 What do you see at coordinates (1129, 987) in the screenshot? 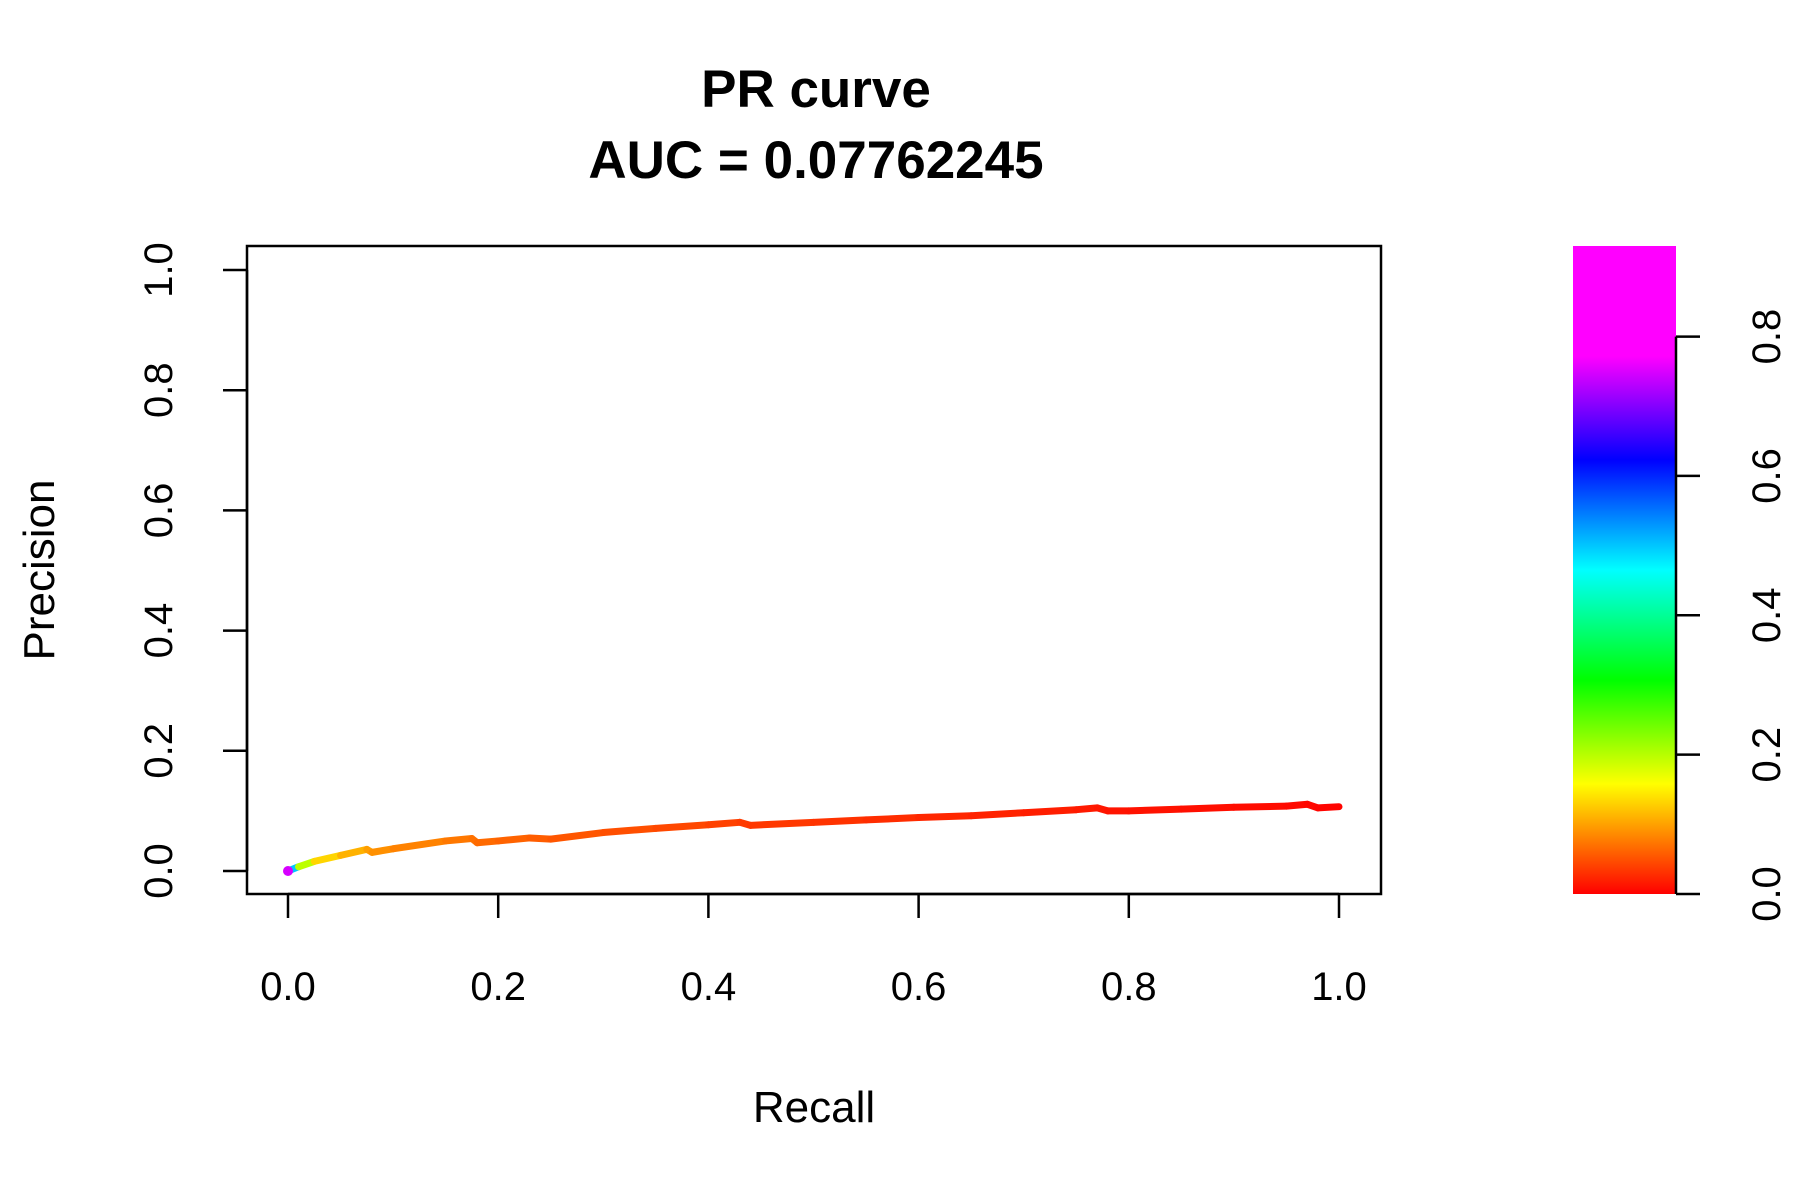
I see `x-tick-label: 0.8` at bounding box center [1129, 987].